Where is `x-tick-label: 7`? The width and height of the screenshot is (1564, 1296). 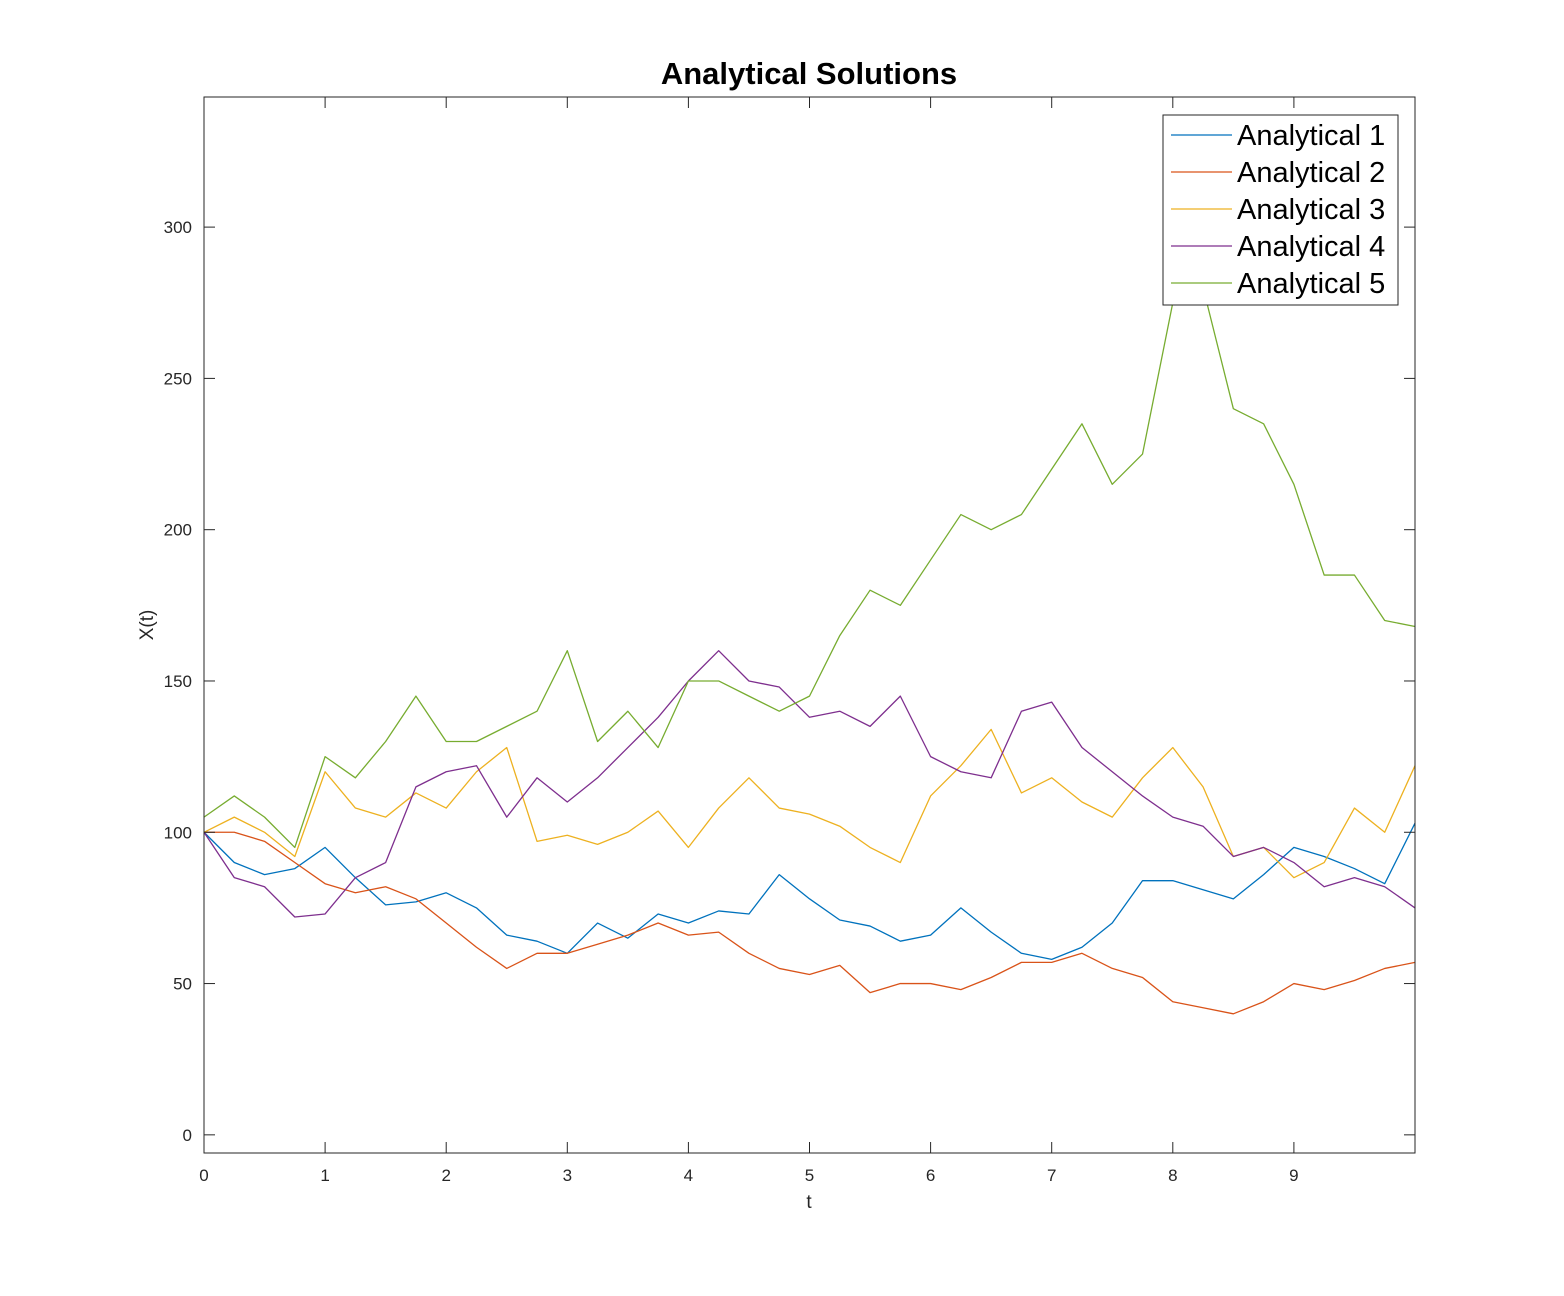
x-tick-label: 7 is located at coordinates (1051, 1175).